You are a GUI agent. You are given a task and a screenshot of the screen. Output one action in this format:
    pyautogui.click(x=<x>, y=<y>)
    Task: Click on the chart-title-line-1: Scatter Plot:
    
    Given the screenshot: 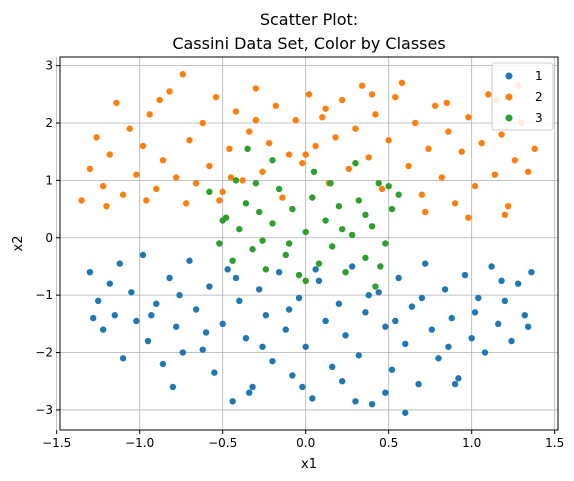 What is the action you would take?
    pyautogui.click(x=309, y=19)
    